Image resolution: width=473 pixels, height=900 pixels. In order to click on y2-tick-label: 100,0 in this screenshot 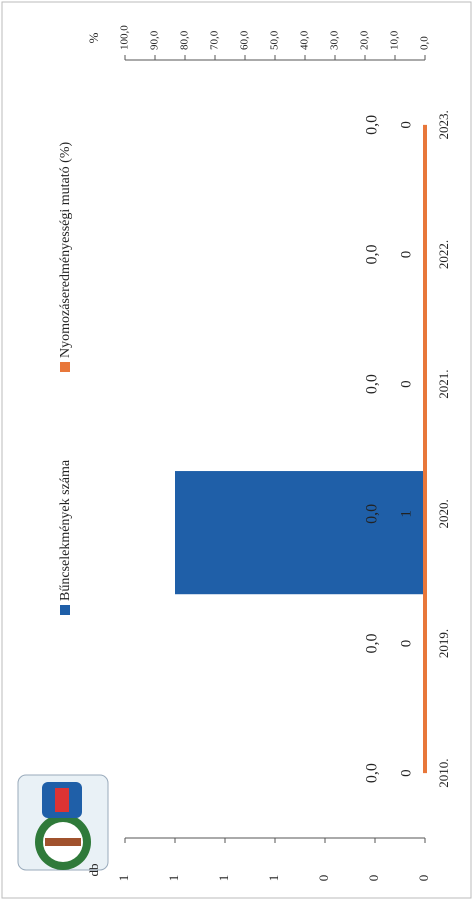, I will do `click(125, 37)`.